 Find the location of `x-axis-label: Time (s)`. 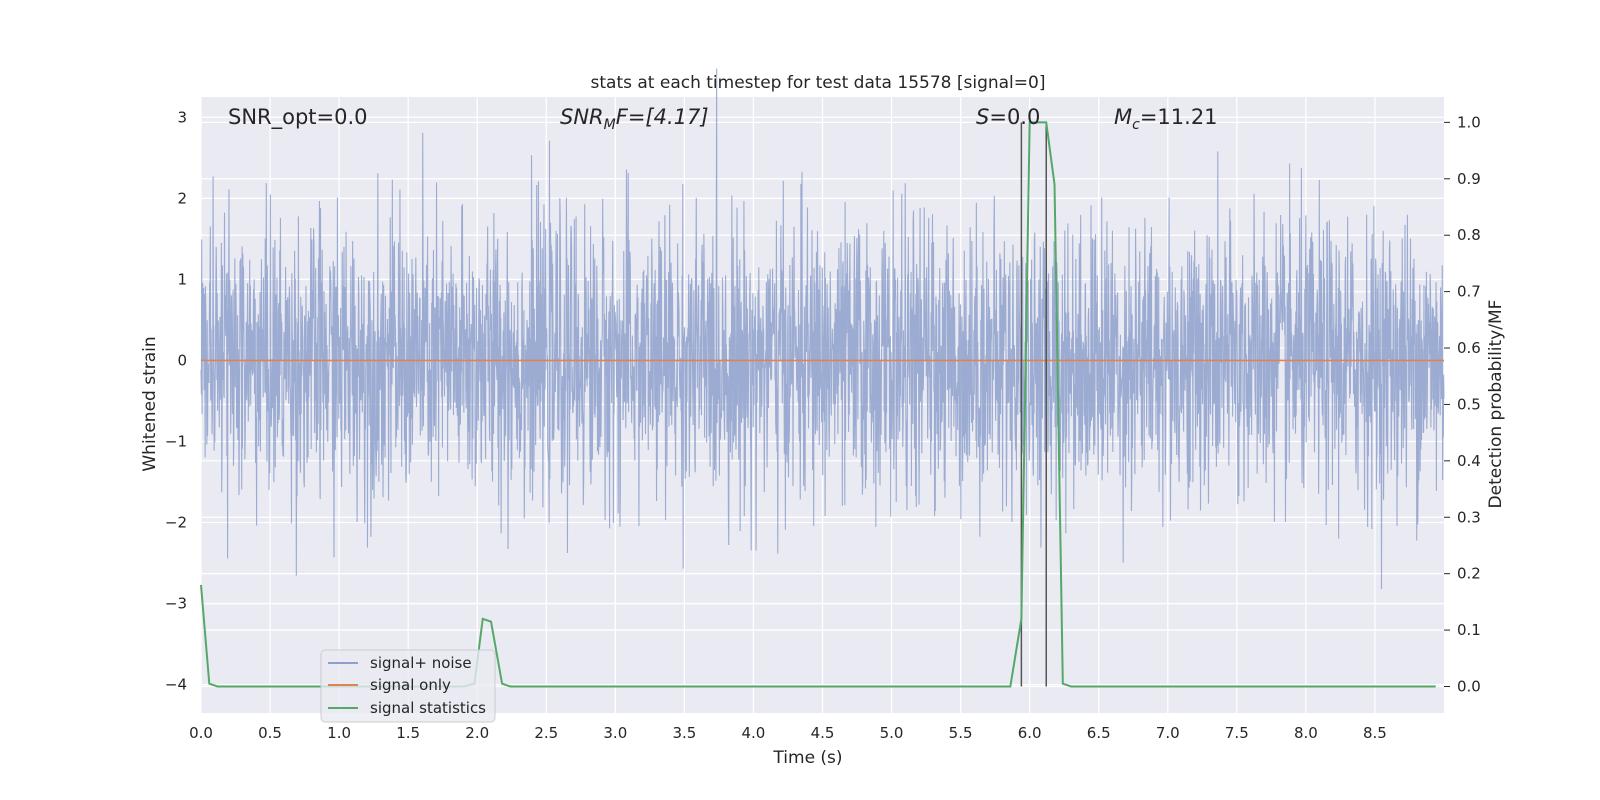

x-axis-label: Time (s) is located at coordinates (807, 758).